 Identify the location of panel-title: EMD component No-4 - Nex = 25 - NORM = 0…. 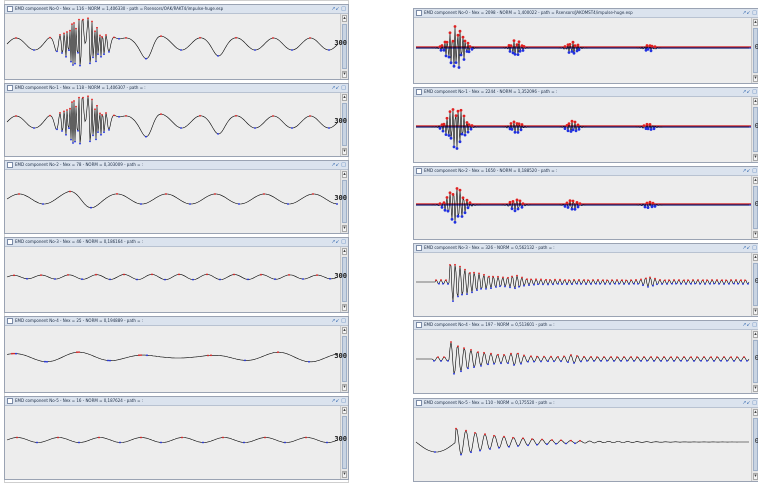
(79, 320).